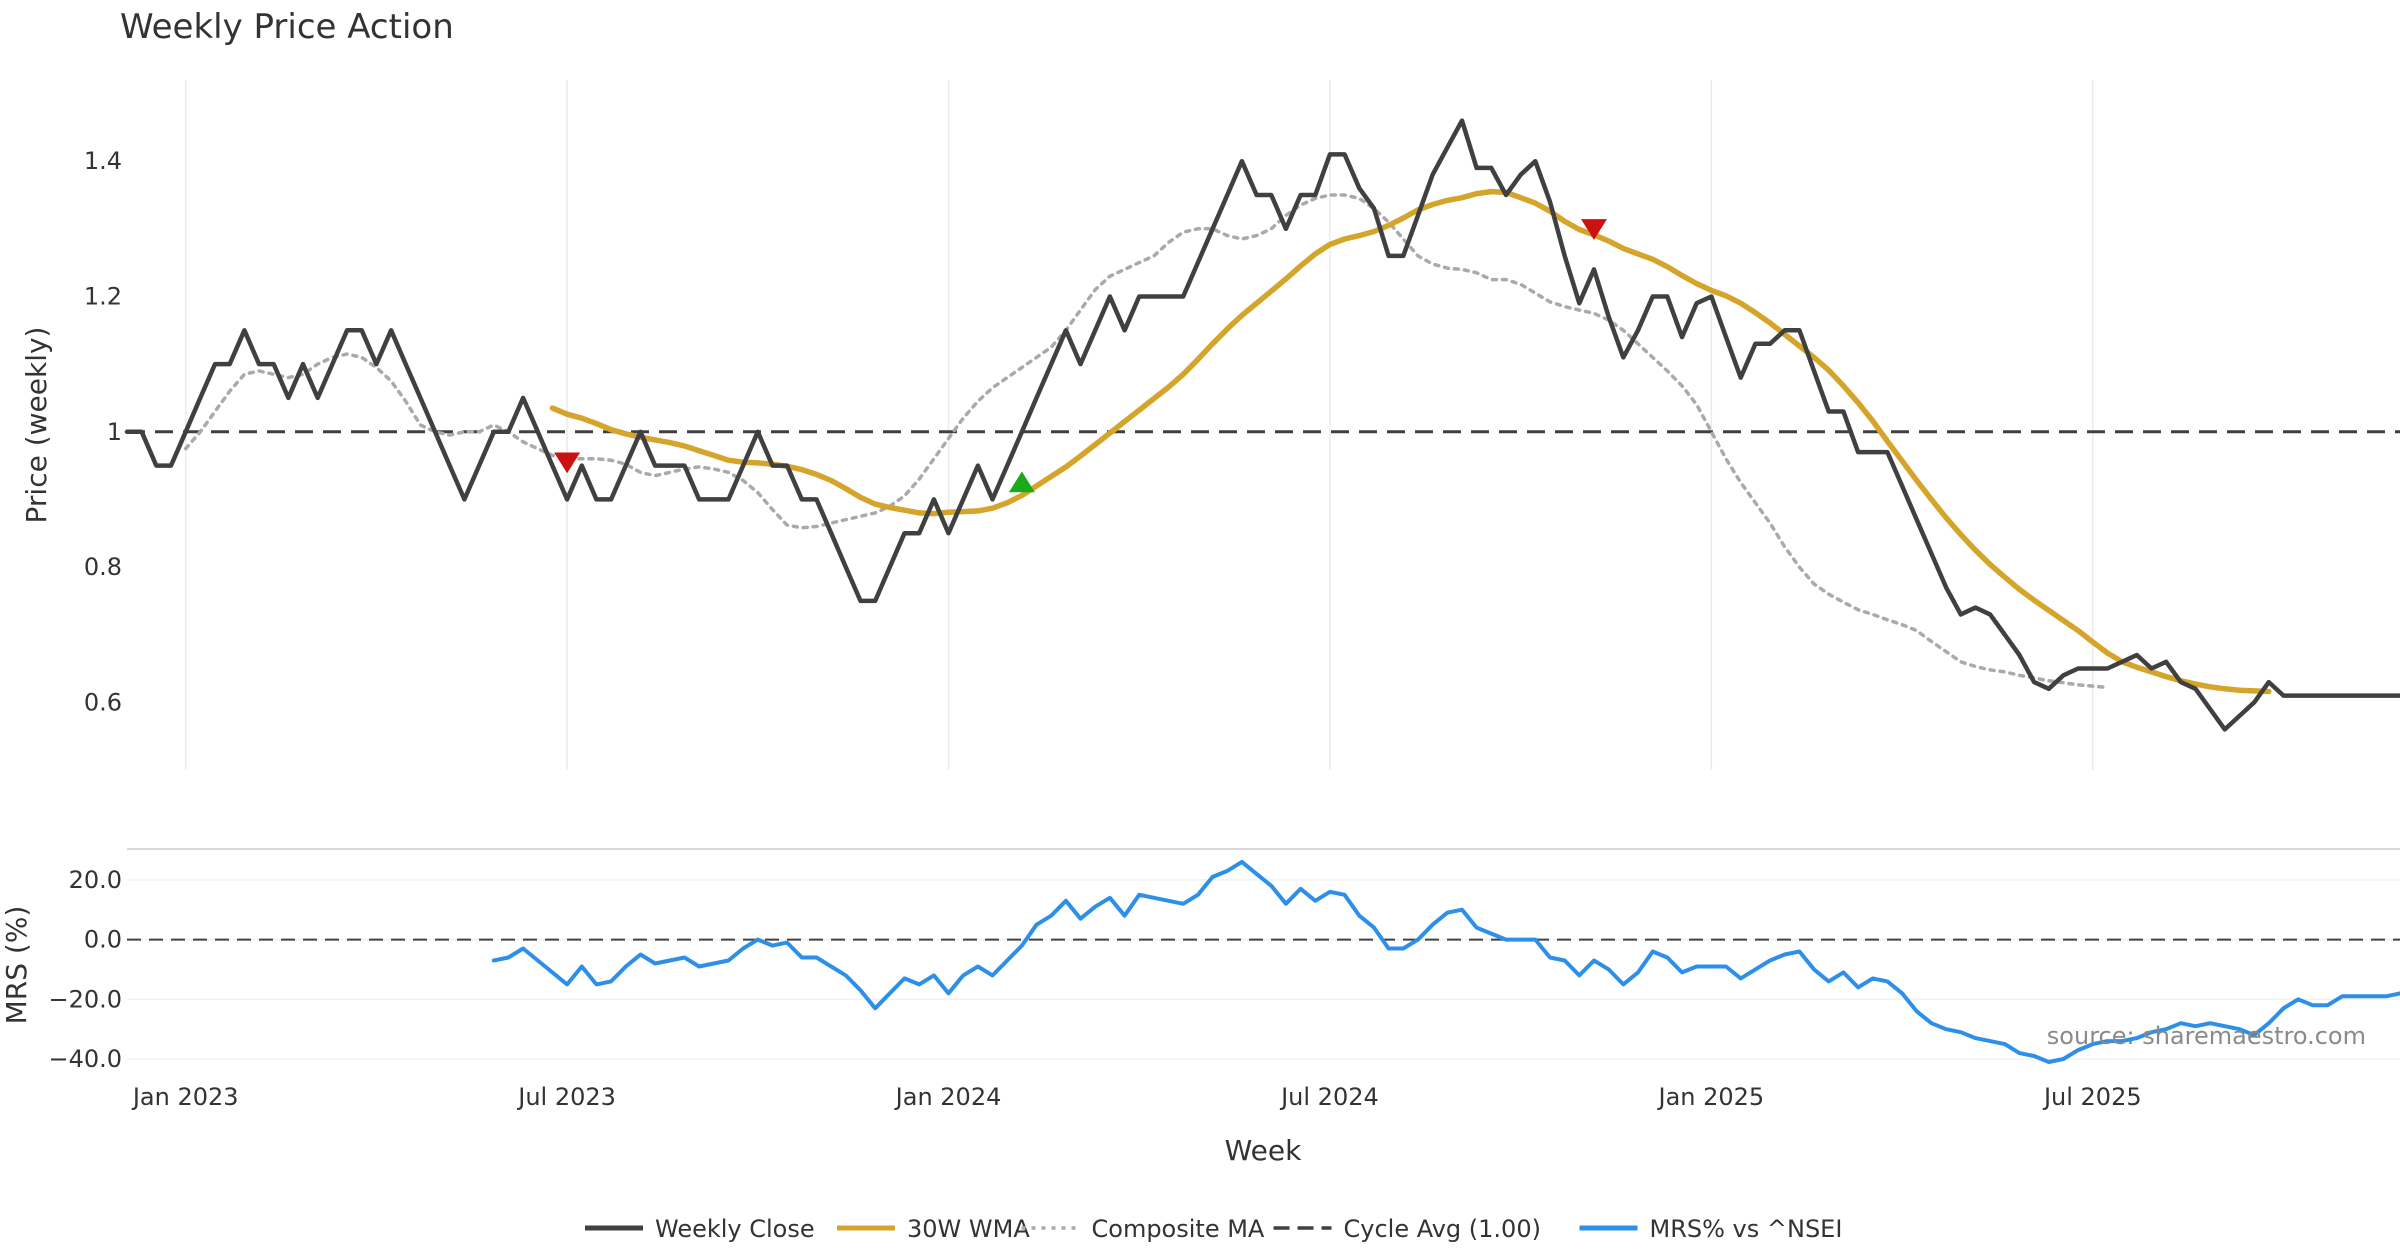 The height and width of the screenshot is (1260, 2400). I want to click on x-tick-3: Jul 2024, so click(1329, 1097).